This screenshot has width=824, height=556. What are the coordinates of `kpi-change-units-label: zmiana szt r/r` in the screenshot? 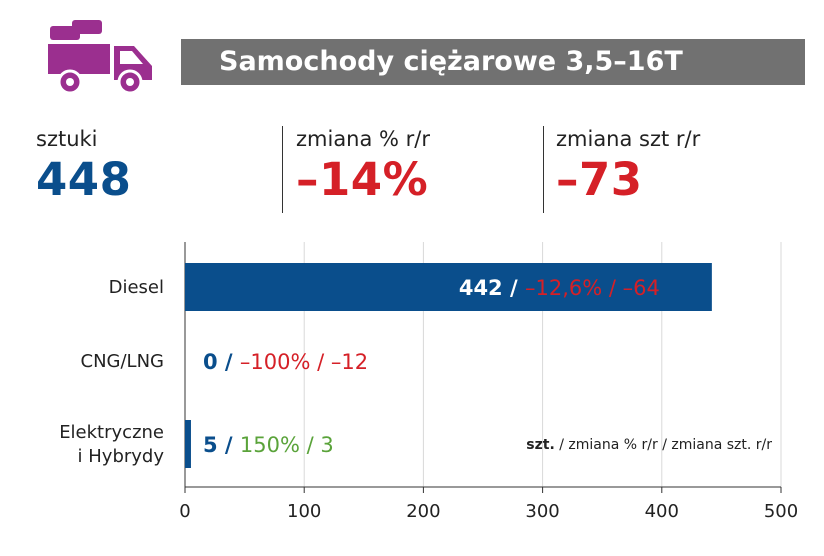 It's located at (628, 139).